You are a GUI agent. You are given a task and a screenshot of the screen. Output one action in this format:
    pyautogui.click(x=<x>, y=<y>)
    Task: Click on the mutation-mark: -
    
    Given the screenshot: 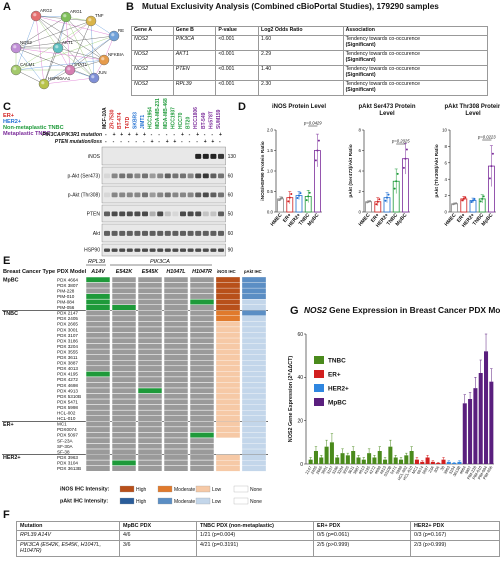 What is the action you would take?
    pyautogui.click(x=167, y=135)
    